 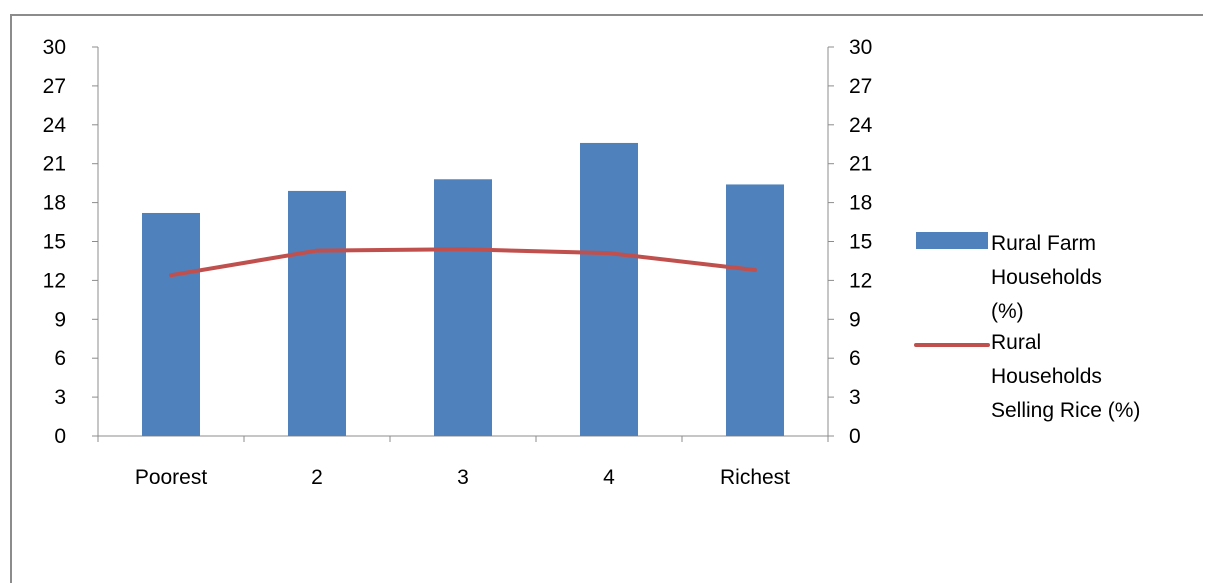 What do you see at coordinates (861, 125) in the screenshot?
I see `y2-tick-label: 24` at bounding box center [861, 125].